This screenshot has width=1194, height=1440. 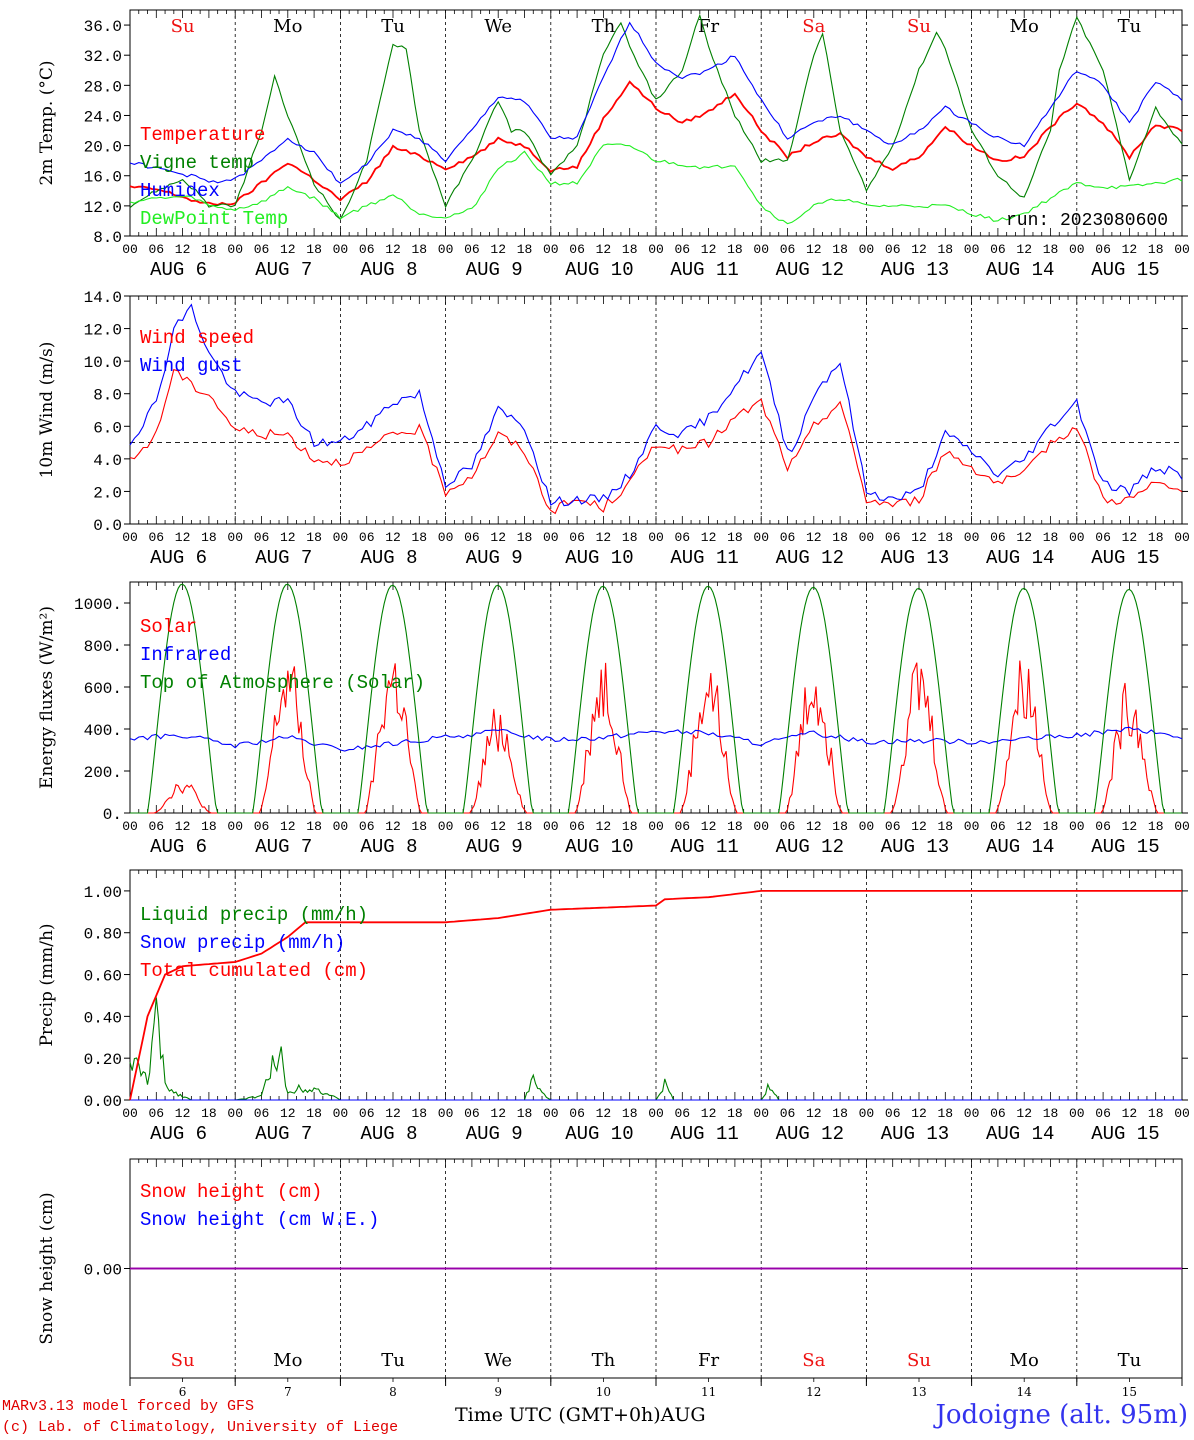 I want to click on date-label: AUG 14, so click(x=1020, y=1134).